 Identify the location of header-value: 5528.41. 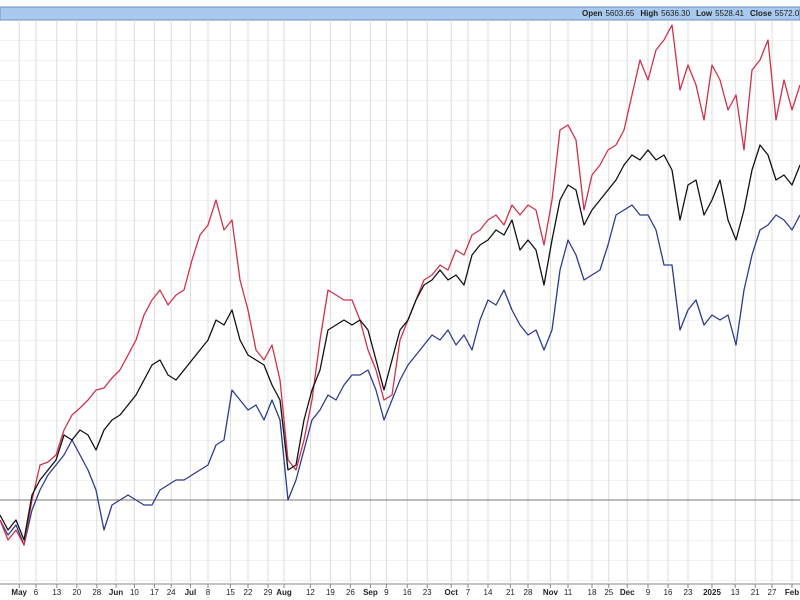
(729, 13).